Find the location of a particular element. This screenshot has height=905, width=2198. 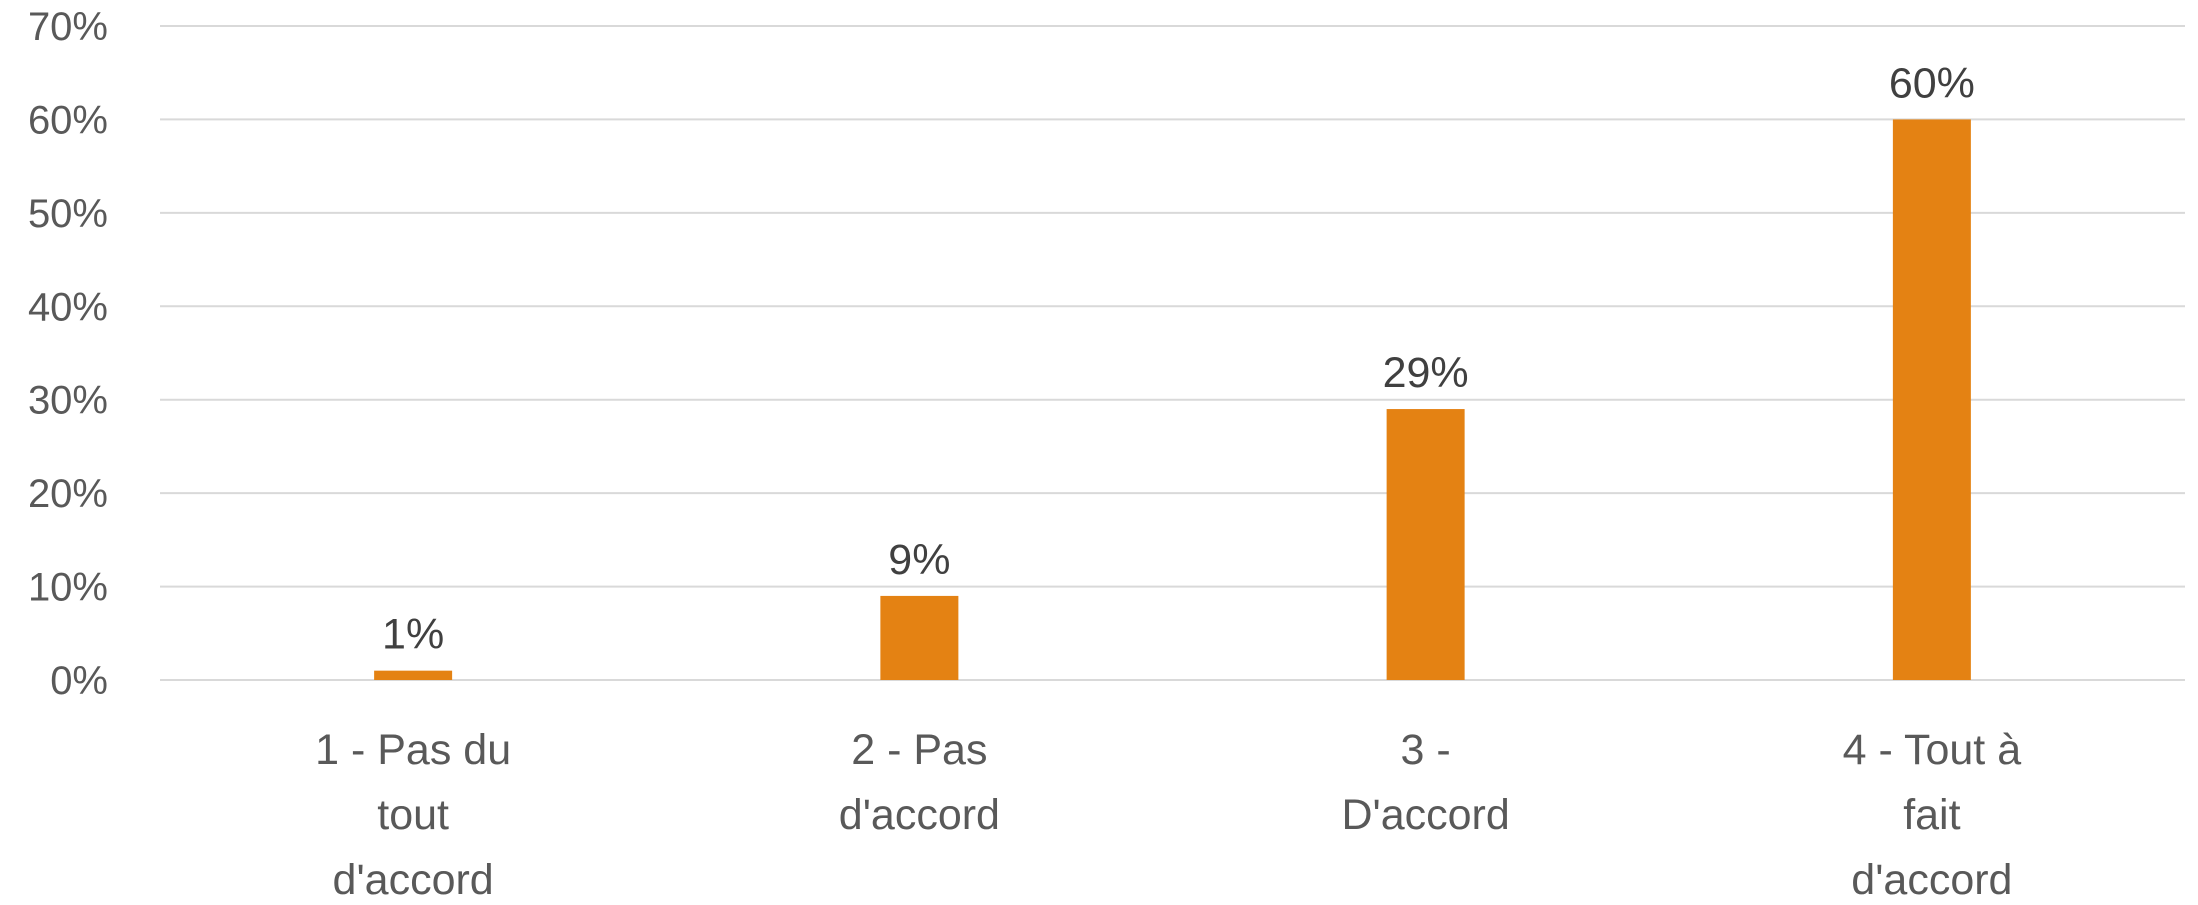

x-category-label-line: 1 - Pas du is located at coordinates (413, 750).